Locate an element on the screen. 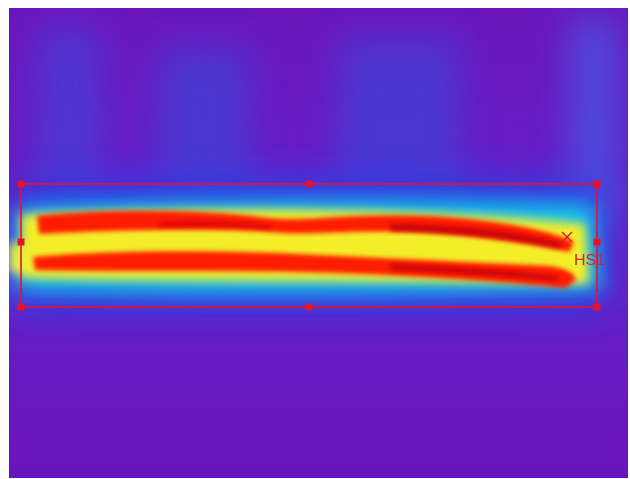  resize-handle-top-right is located at coordinates (597, 184).